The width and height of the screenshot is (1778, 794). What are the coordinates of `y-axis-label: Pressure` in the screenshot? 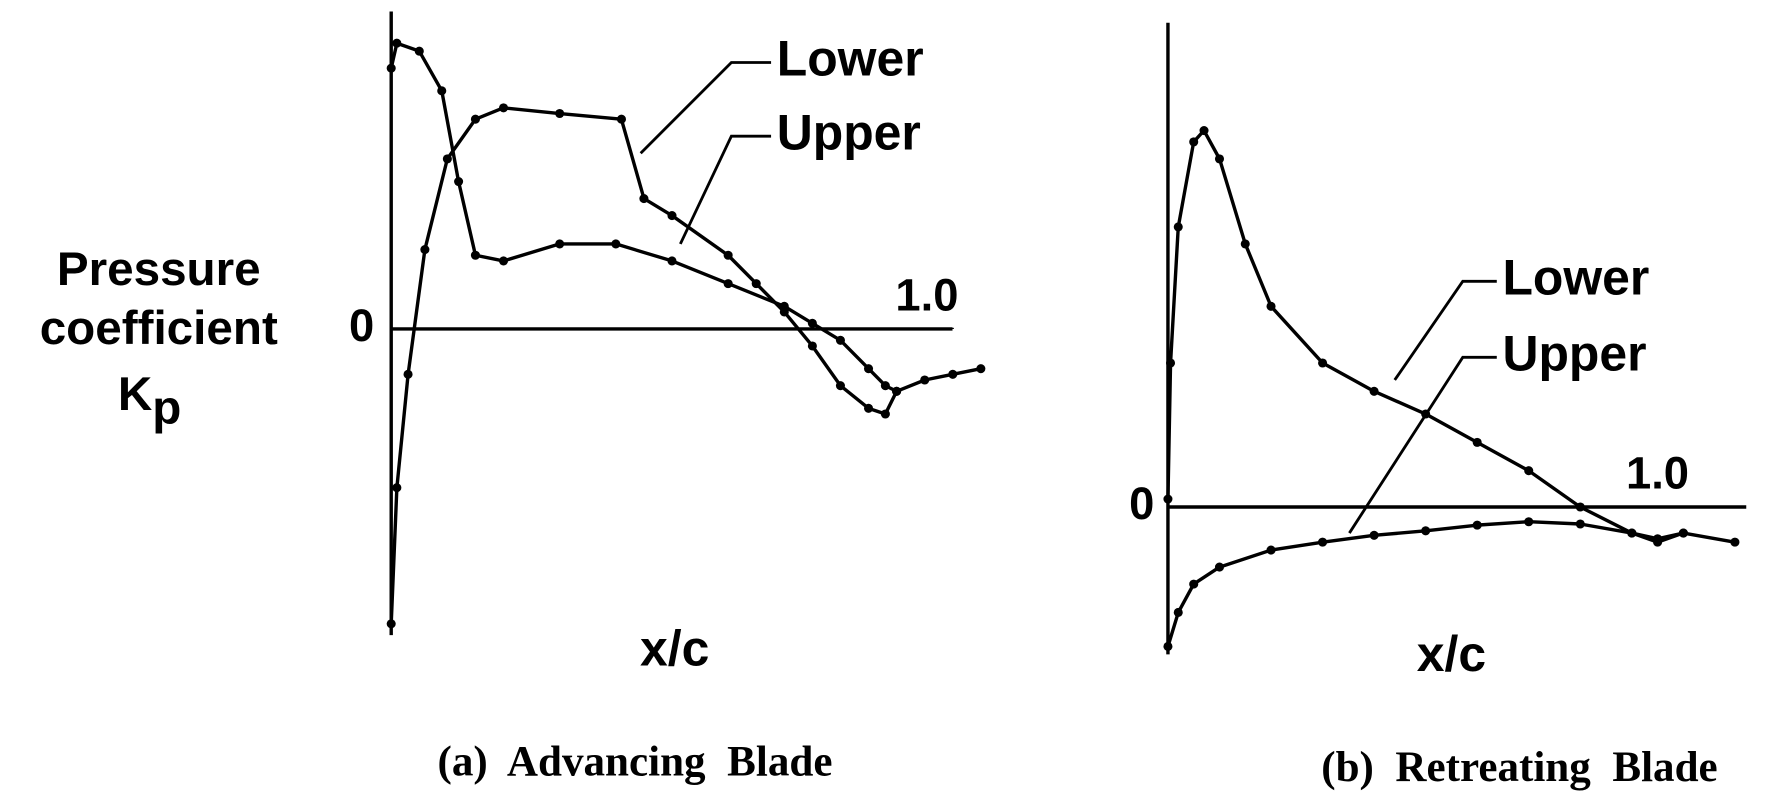 It's located at (159, 269).